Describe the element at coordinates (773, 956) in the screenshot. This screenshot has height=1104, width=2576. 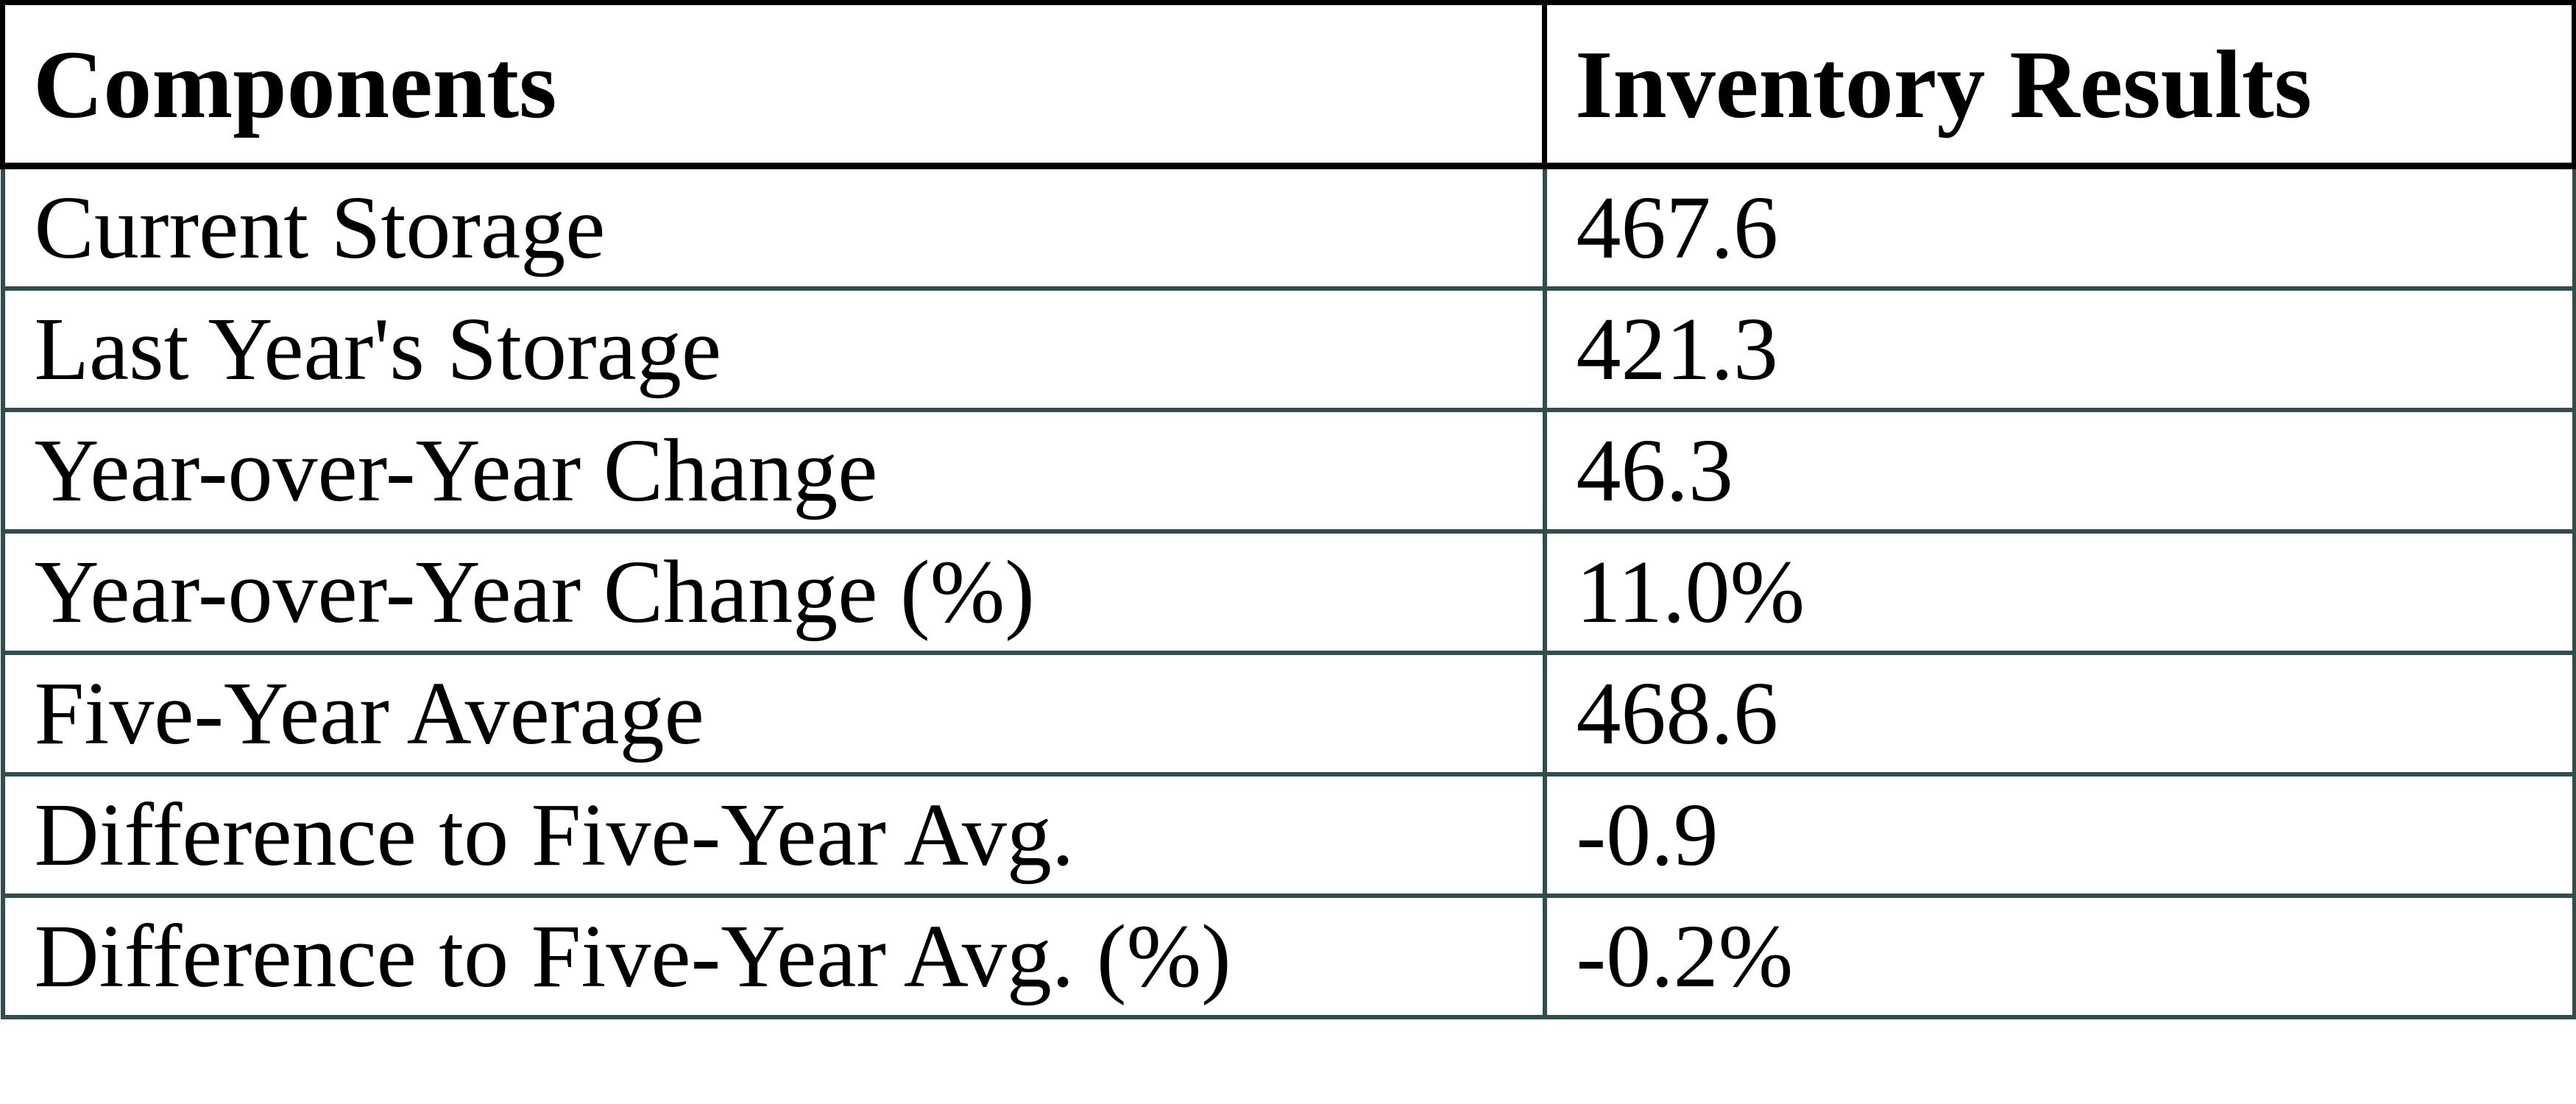
I see `component-label: Difference to Five-Year Avg. (%)` at that location.